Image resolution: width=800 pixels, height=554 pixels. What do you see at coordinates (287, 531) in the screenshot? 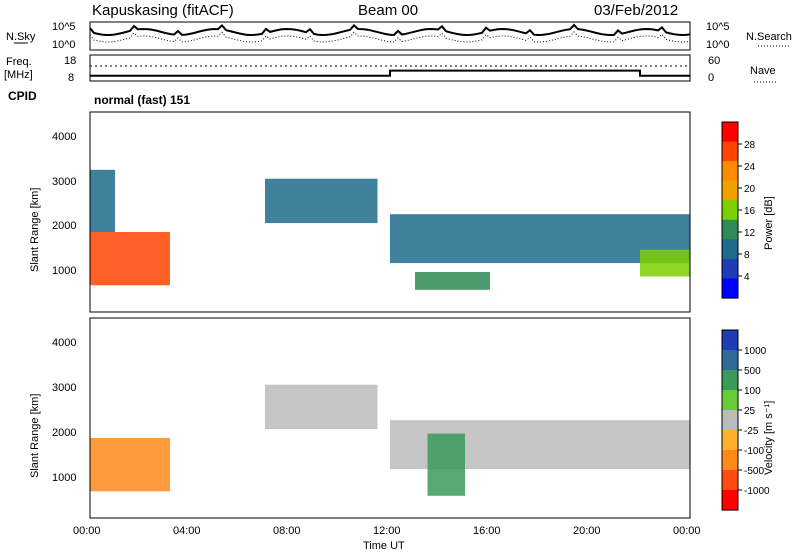
I see `xtick-2: 08:00` at bounding box center [287, 531].